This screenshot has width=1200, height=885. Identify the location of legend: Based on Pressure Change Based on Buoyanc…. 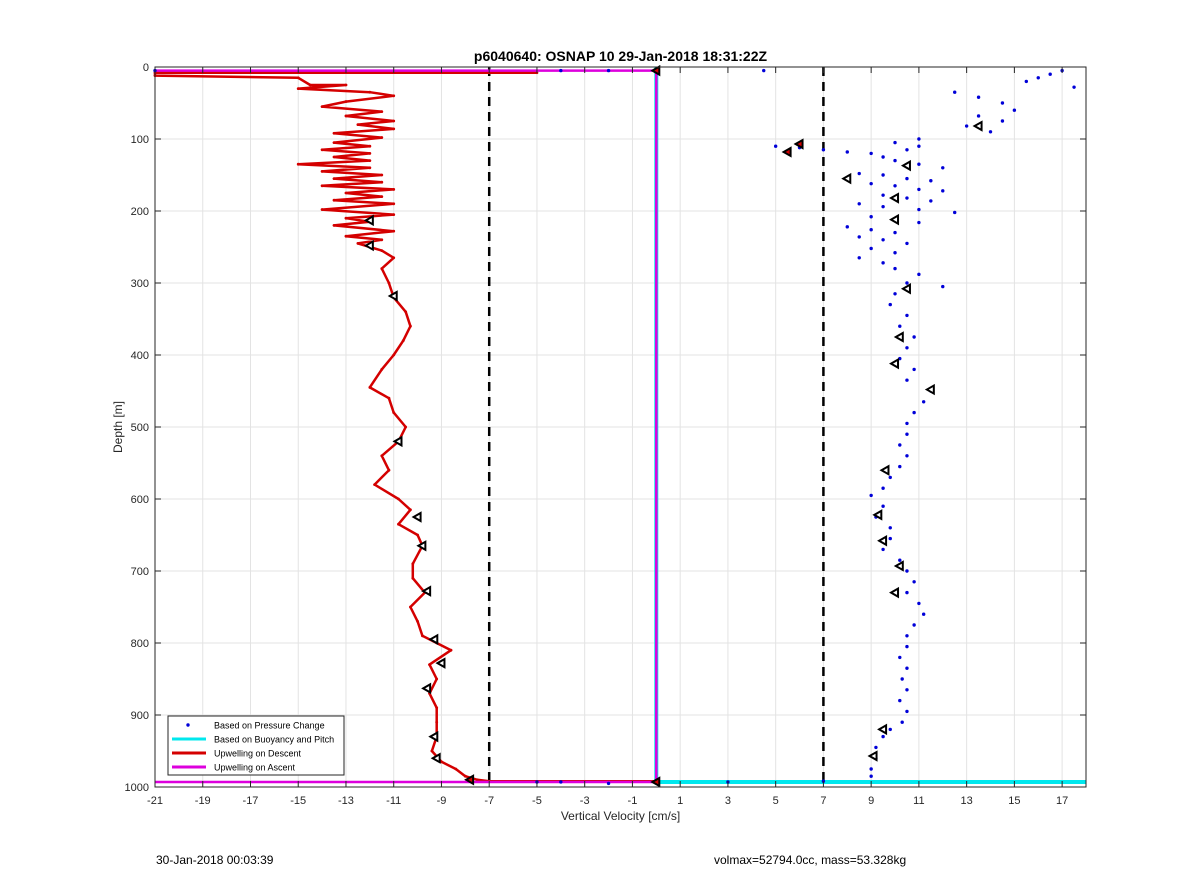
(256, 745).